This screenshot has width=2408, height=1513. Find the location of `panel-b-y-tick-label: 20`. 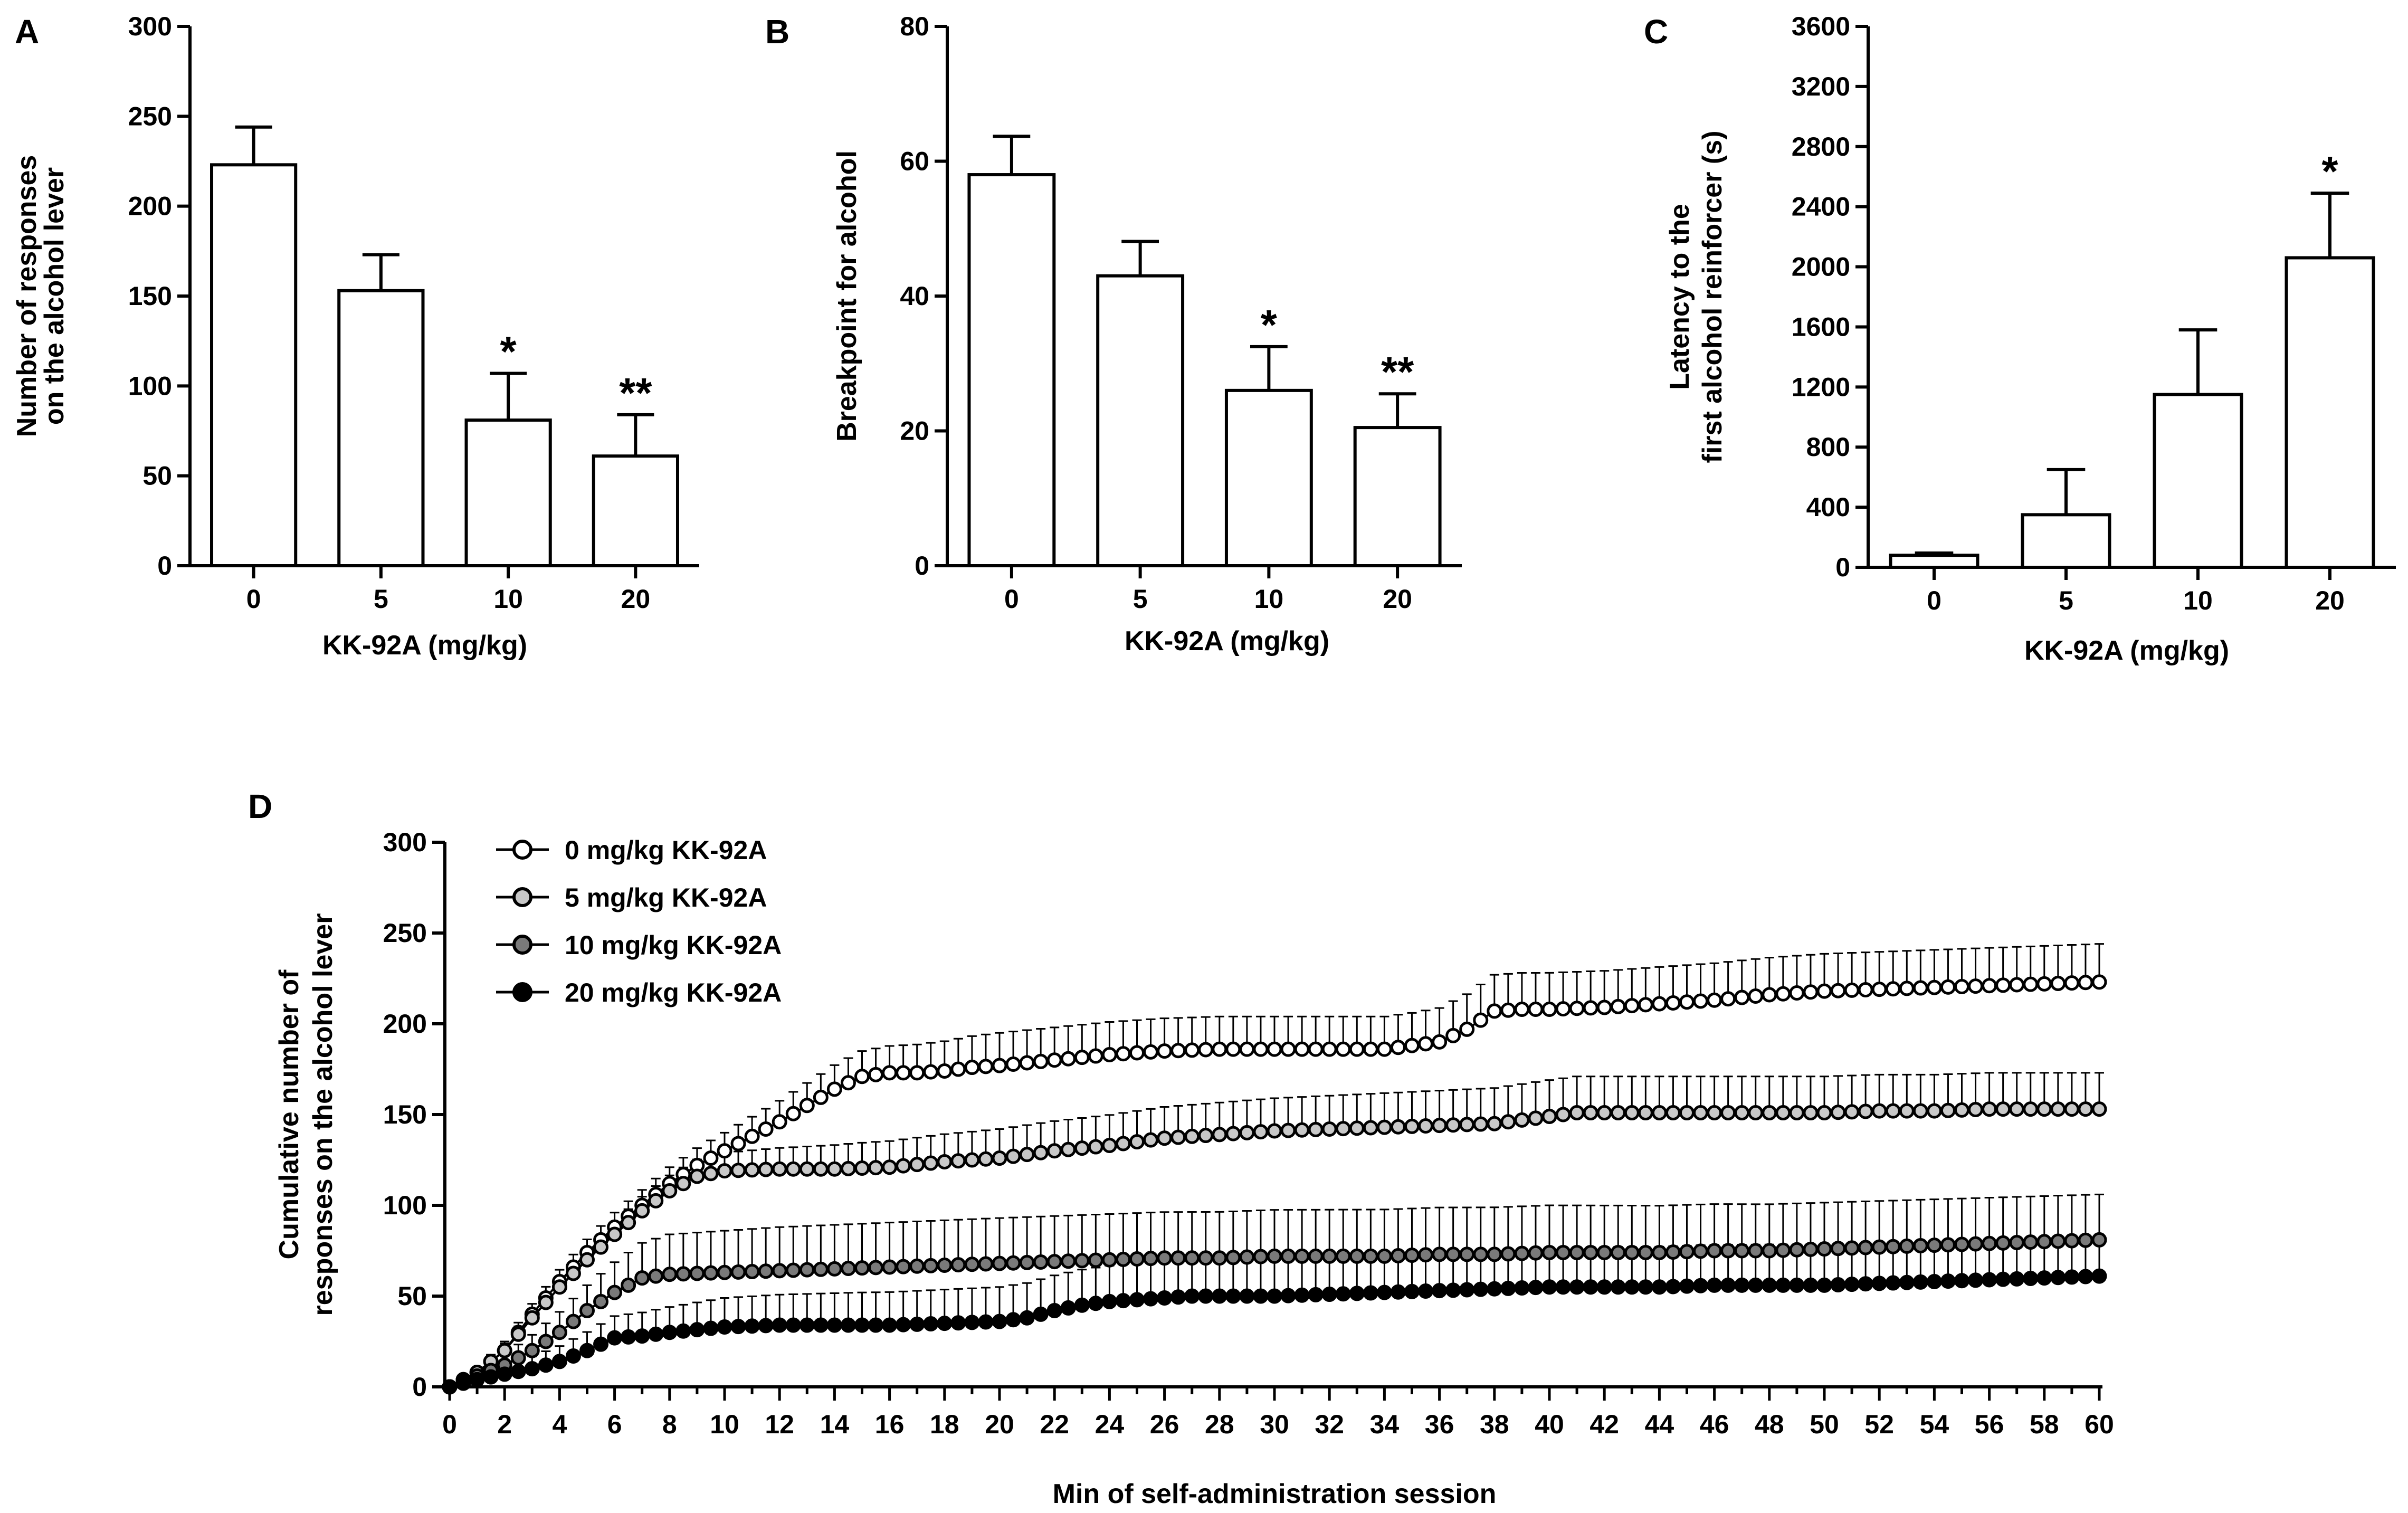

panel-b-y-tick-label: 20 is located at coordinates (914, 431).